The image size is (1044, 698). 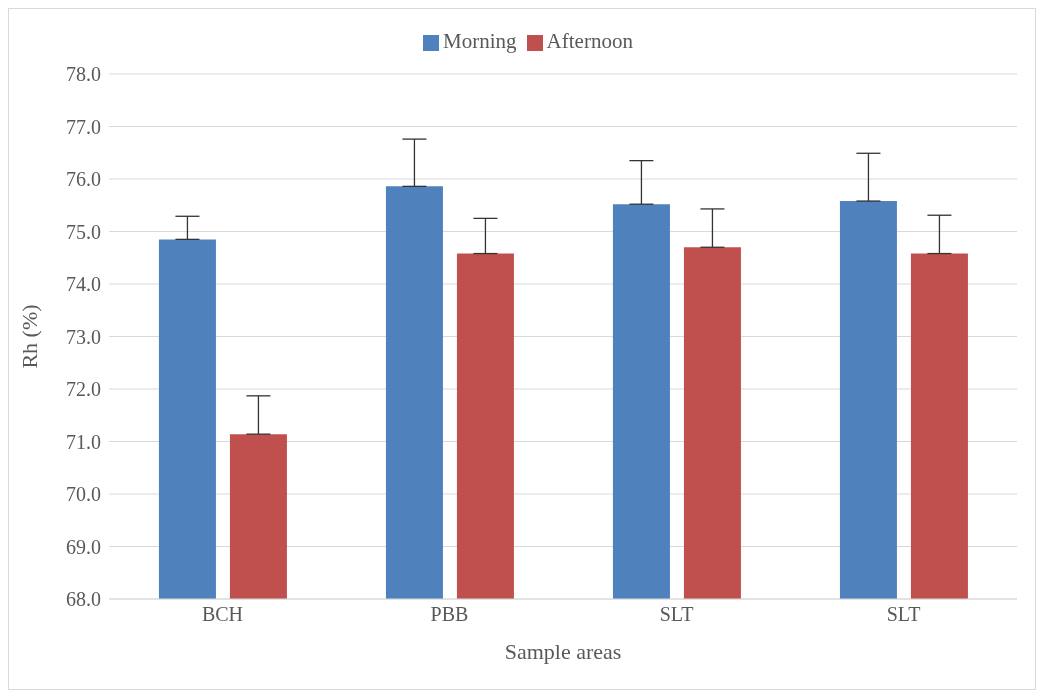 I want to click on y-tick-label: 76.0, so click(x=83, y=179).